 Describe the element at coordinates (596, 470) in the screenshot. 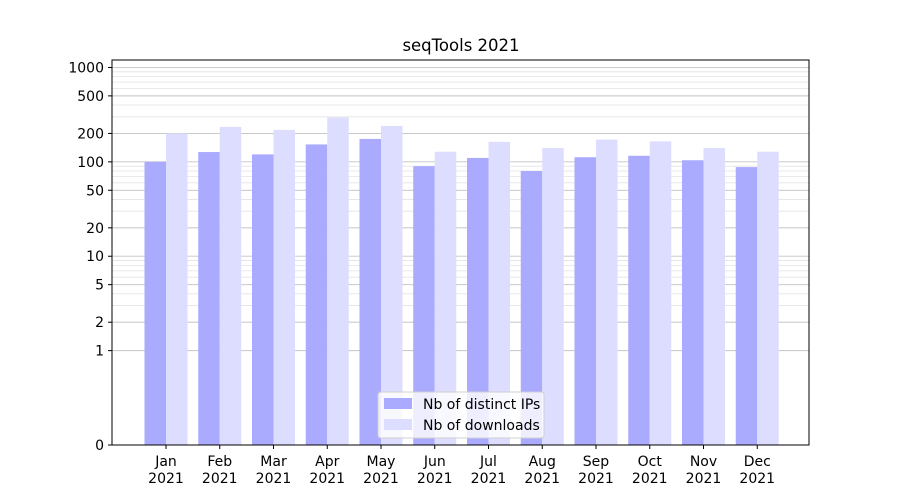

I see `x-tick-label: Sep 2021` at that location.